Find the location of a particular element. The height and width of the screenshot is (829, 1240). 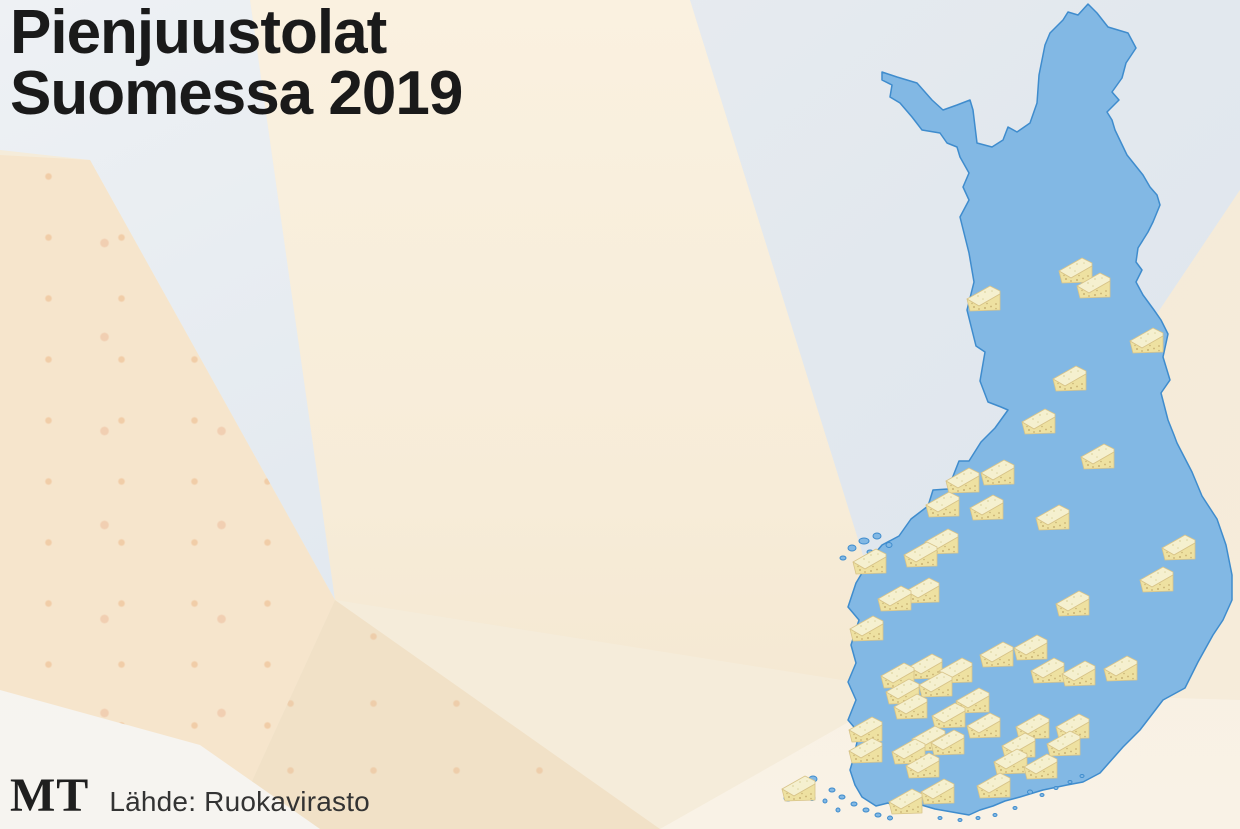

source-label: Lähde: Ruokavirasto is located at coordinates (239, 801).